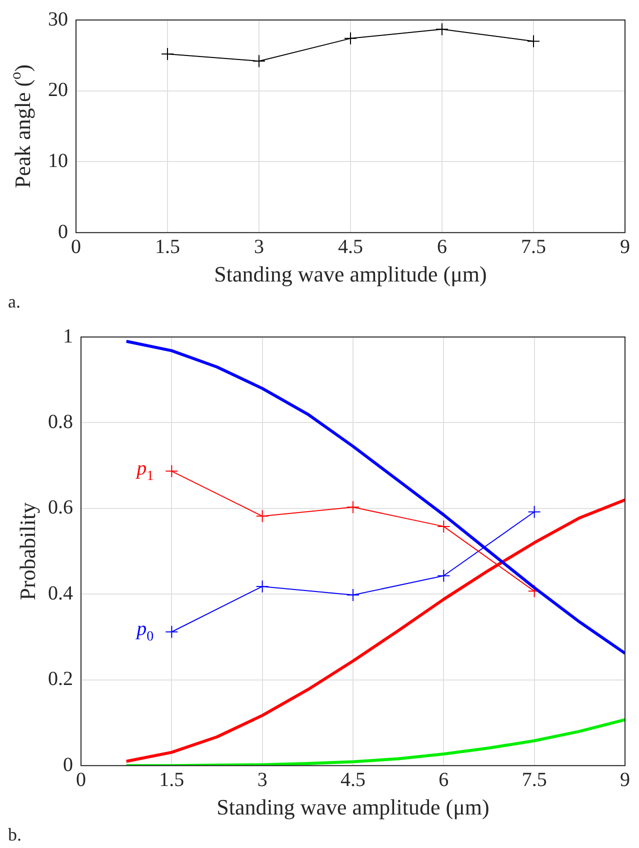 This screenshot has height=848, width=639. Describe the element at coordinates (60, 679) in the screenshot. I see `y-tick-label: 0.2` at that location.